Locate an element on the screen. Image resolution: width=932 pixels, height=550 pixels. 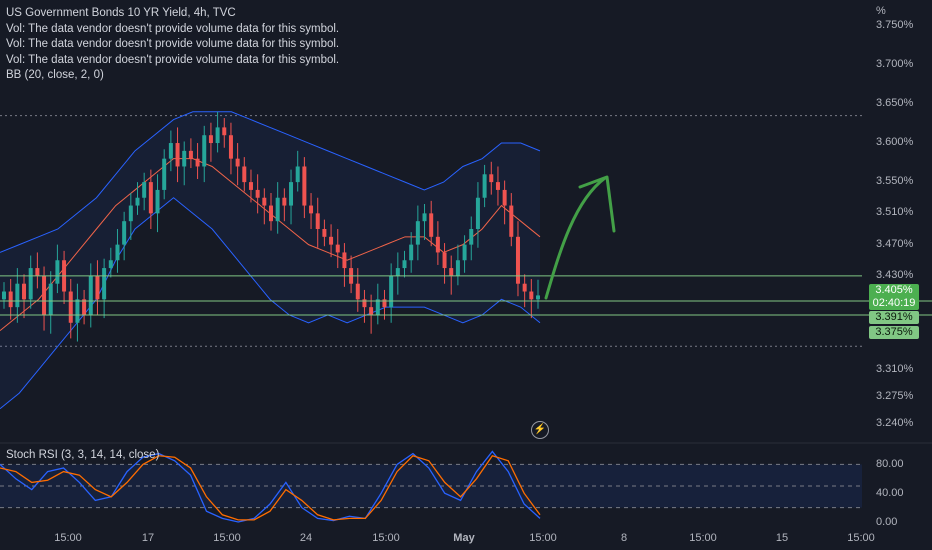
stoch-tick: 80.00 is located at coordinates (890, 464).